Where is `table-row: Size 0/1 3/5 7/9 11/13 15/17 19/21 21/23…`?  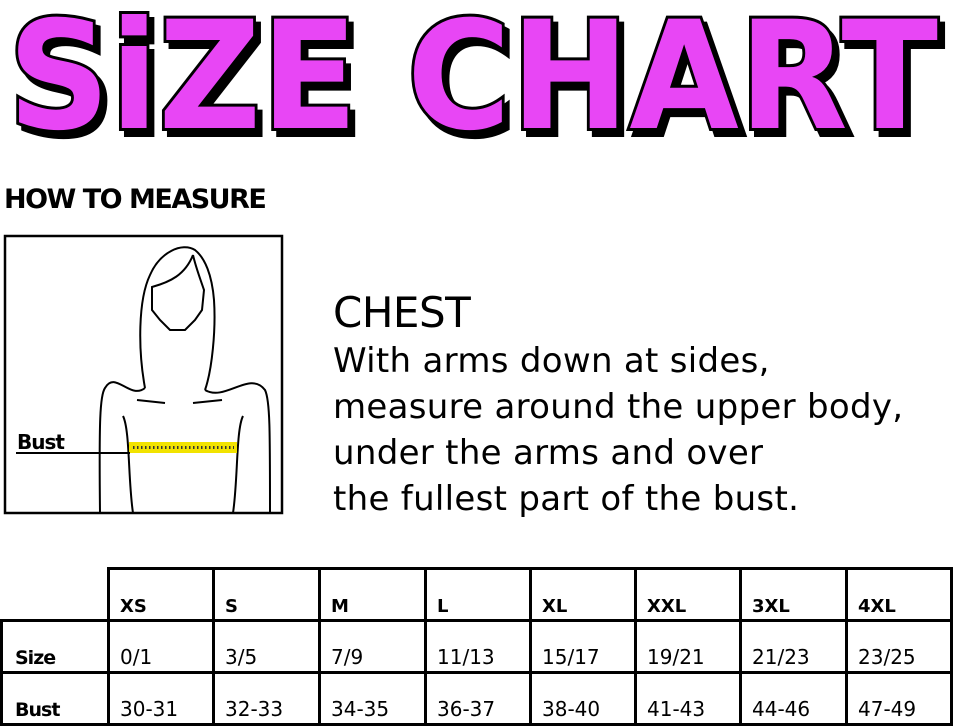
table-row: Size 0/1 3/5 7/9 11/13 15/17 19/21 21/23… is located at coordinates (476, 646).